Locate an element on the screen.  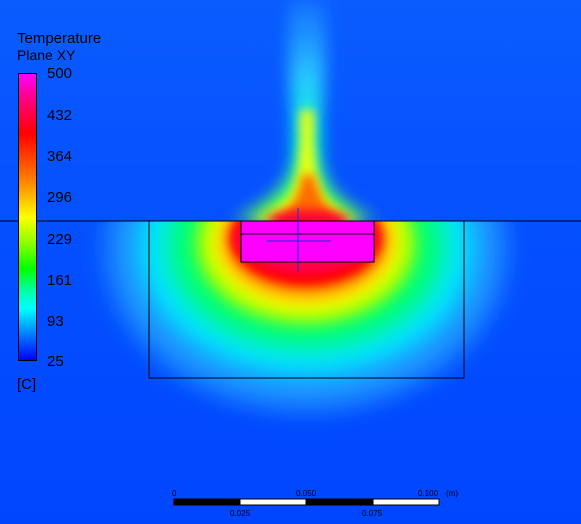
colorbar-tick-label: 500 is located at coordinates (60, 73).